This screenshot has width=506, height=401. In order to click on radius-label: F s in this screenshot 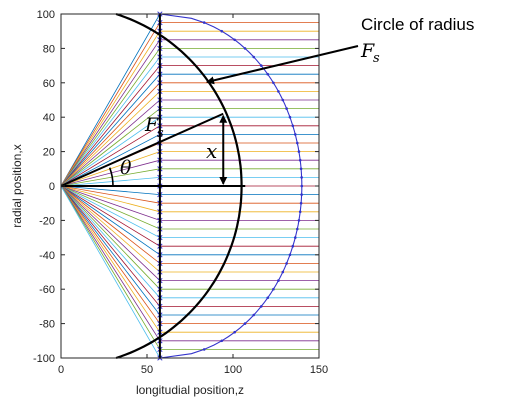, I will do `click(154, 127)`.